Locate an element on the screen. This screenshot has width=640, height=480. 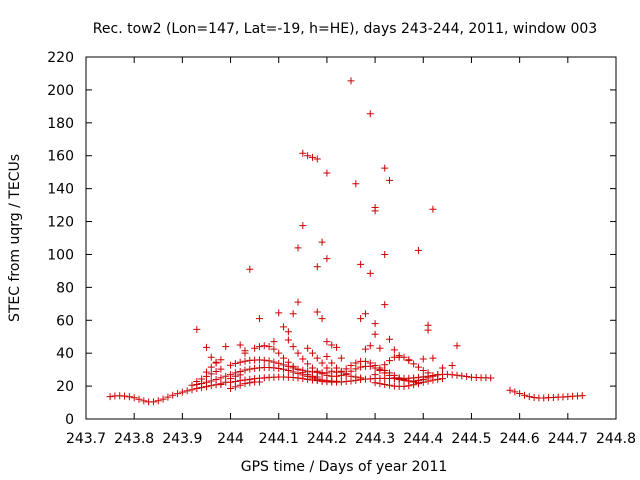
x-tick-label: 244 is located at coordinates (230, 439).